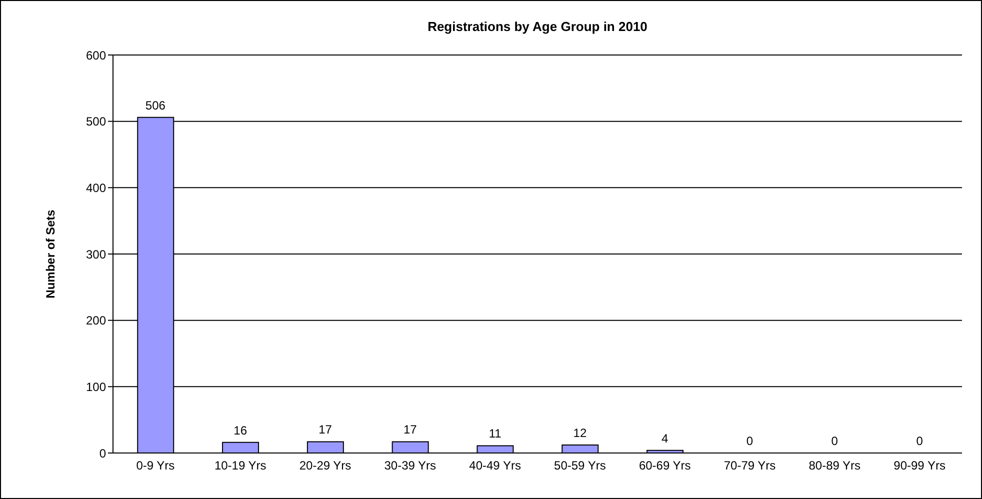 The height and width of the screenshot is (499, 982). I want to click on x-tick-label: 0-9 Yrs, so click(155, 465).